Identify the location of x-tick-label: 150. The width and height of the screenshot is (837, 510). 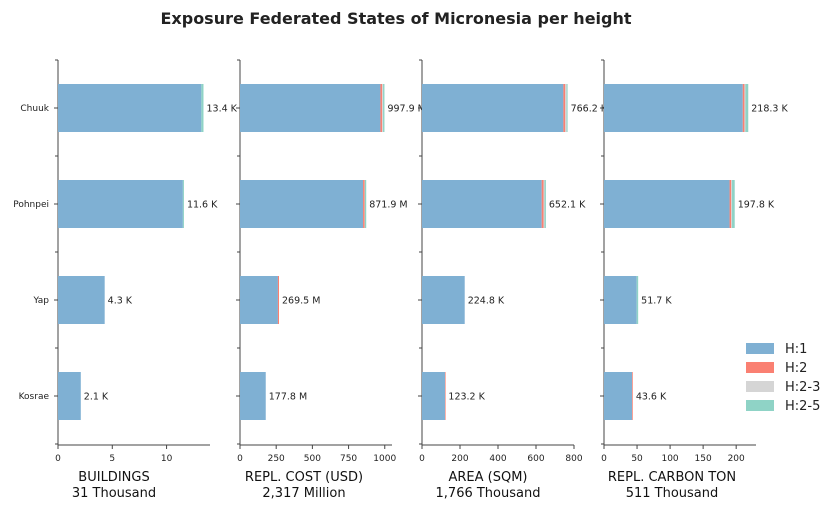
(703, 459).